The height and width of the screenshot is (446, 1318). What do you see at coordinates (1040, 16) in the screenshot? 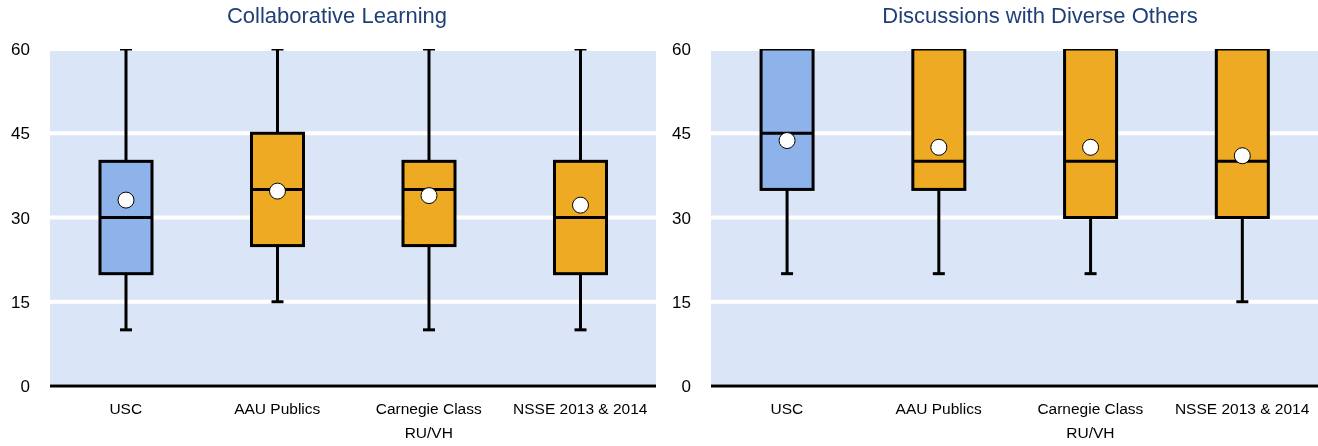
I see `chart-title: Discussions with Diverse Others` at bounding box center [1040, 16].